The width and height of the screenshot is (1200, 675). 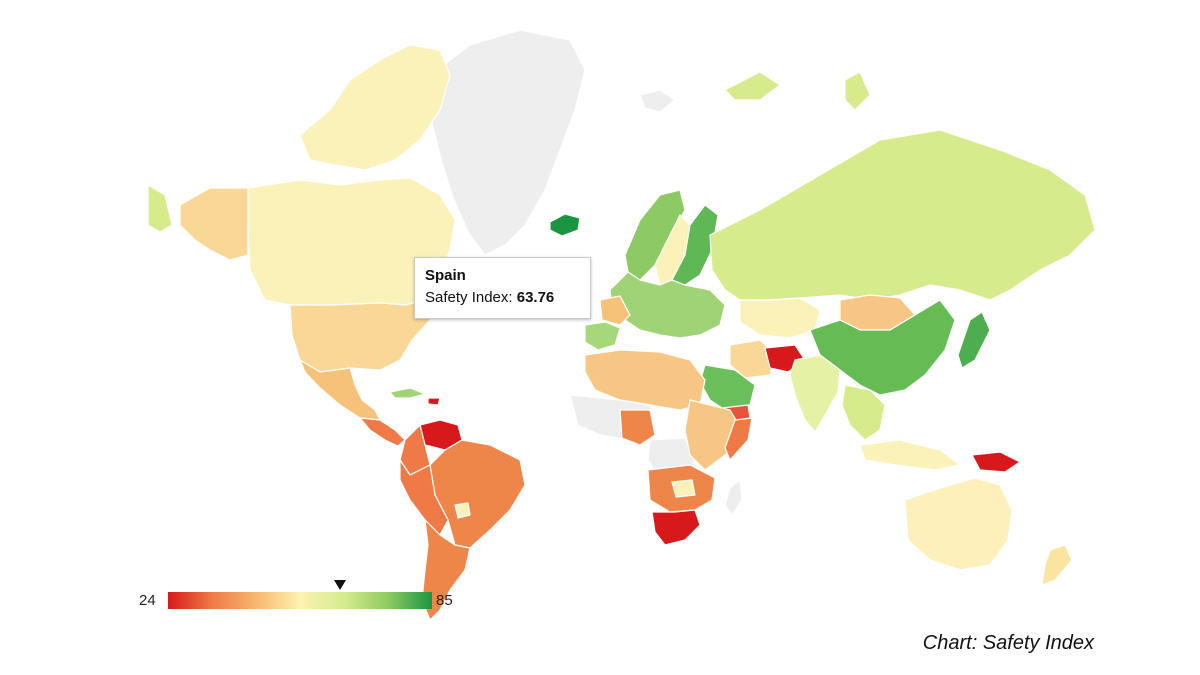 What do you see at coordinates (683, 488) in the screenshot?
I see `region-zimbabwe` at bounding box center [683, 488].